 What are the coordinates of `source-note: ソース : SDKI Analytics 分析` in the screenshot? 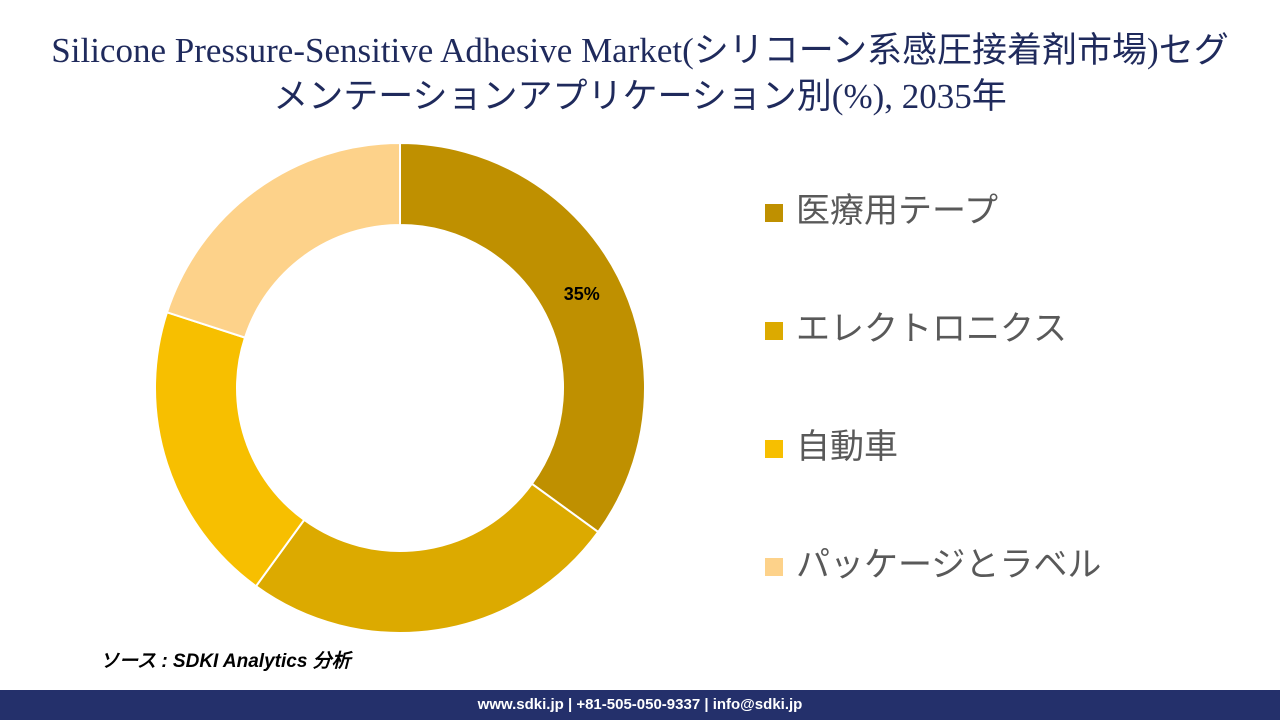 It's located at (225, 661).